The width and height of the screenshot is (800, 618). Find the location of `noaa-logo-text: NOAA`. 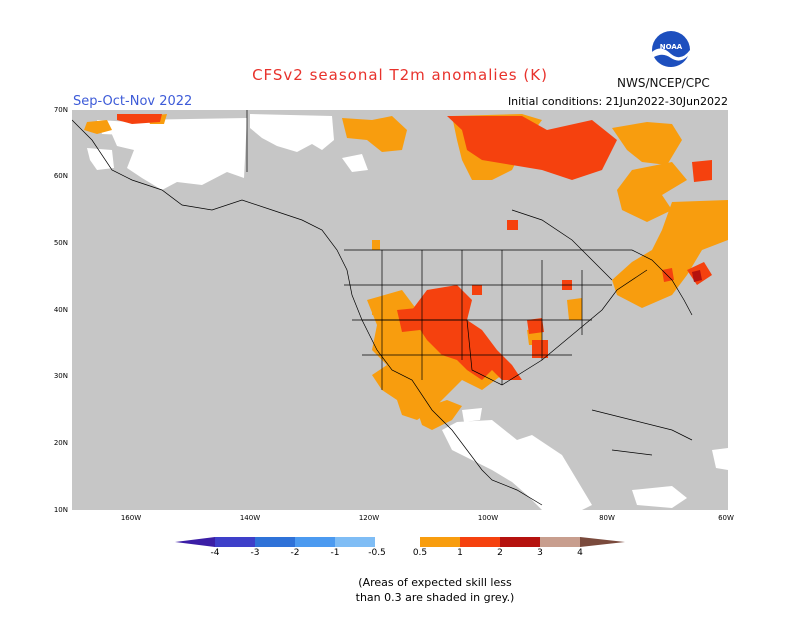

noaa-logo-text: NOAA is located at coordinates (671, 47).